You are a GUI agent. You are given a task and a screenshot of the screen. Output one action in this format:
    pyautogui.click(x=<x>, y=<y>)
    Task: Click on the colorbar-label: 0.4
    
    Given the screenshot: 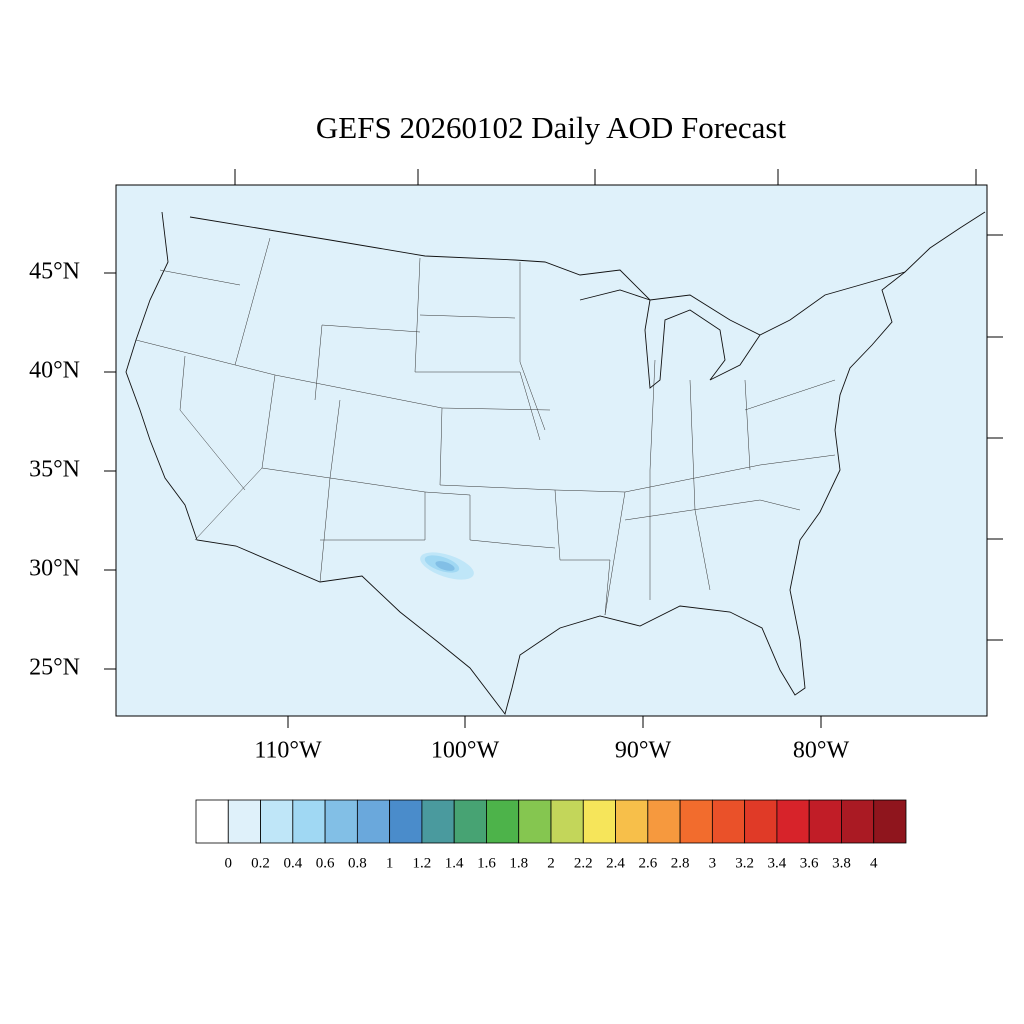 What is the action you would take?
    pyautogui.click(x=292, y=863)
    